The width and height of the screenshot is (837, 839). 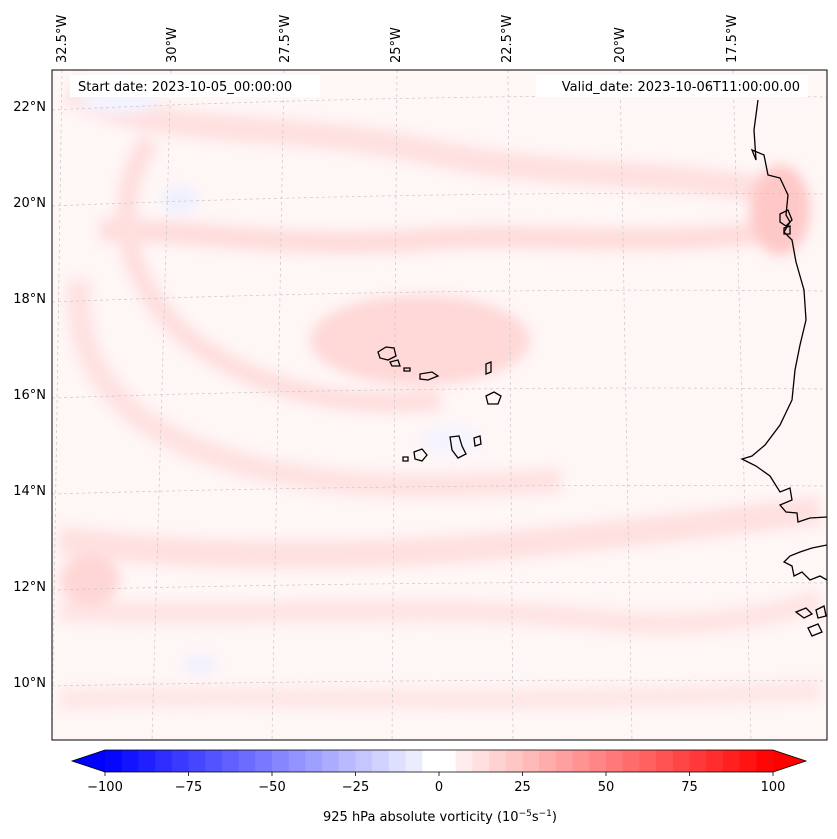 I want to click on island-sao-vicente, so click(x=395, y=363).